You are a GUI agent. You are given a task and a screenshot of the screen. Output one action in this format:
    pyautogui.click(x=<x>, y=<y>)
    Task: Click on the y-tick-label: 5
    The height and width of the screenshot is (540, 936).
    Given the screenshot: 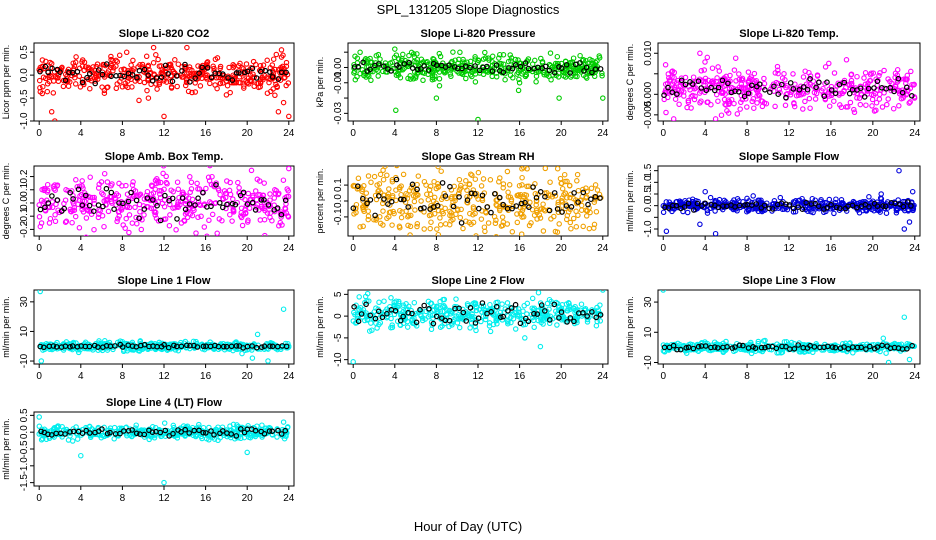 What is the action you would take?
    pyautogui.click(x=338, y=294)
    